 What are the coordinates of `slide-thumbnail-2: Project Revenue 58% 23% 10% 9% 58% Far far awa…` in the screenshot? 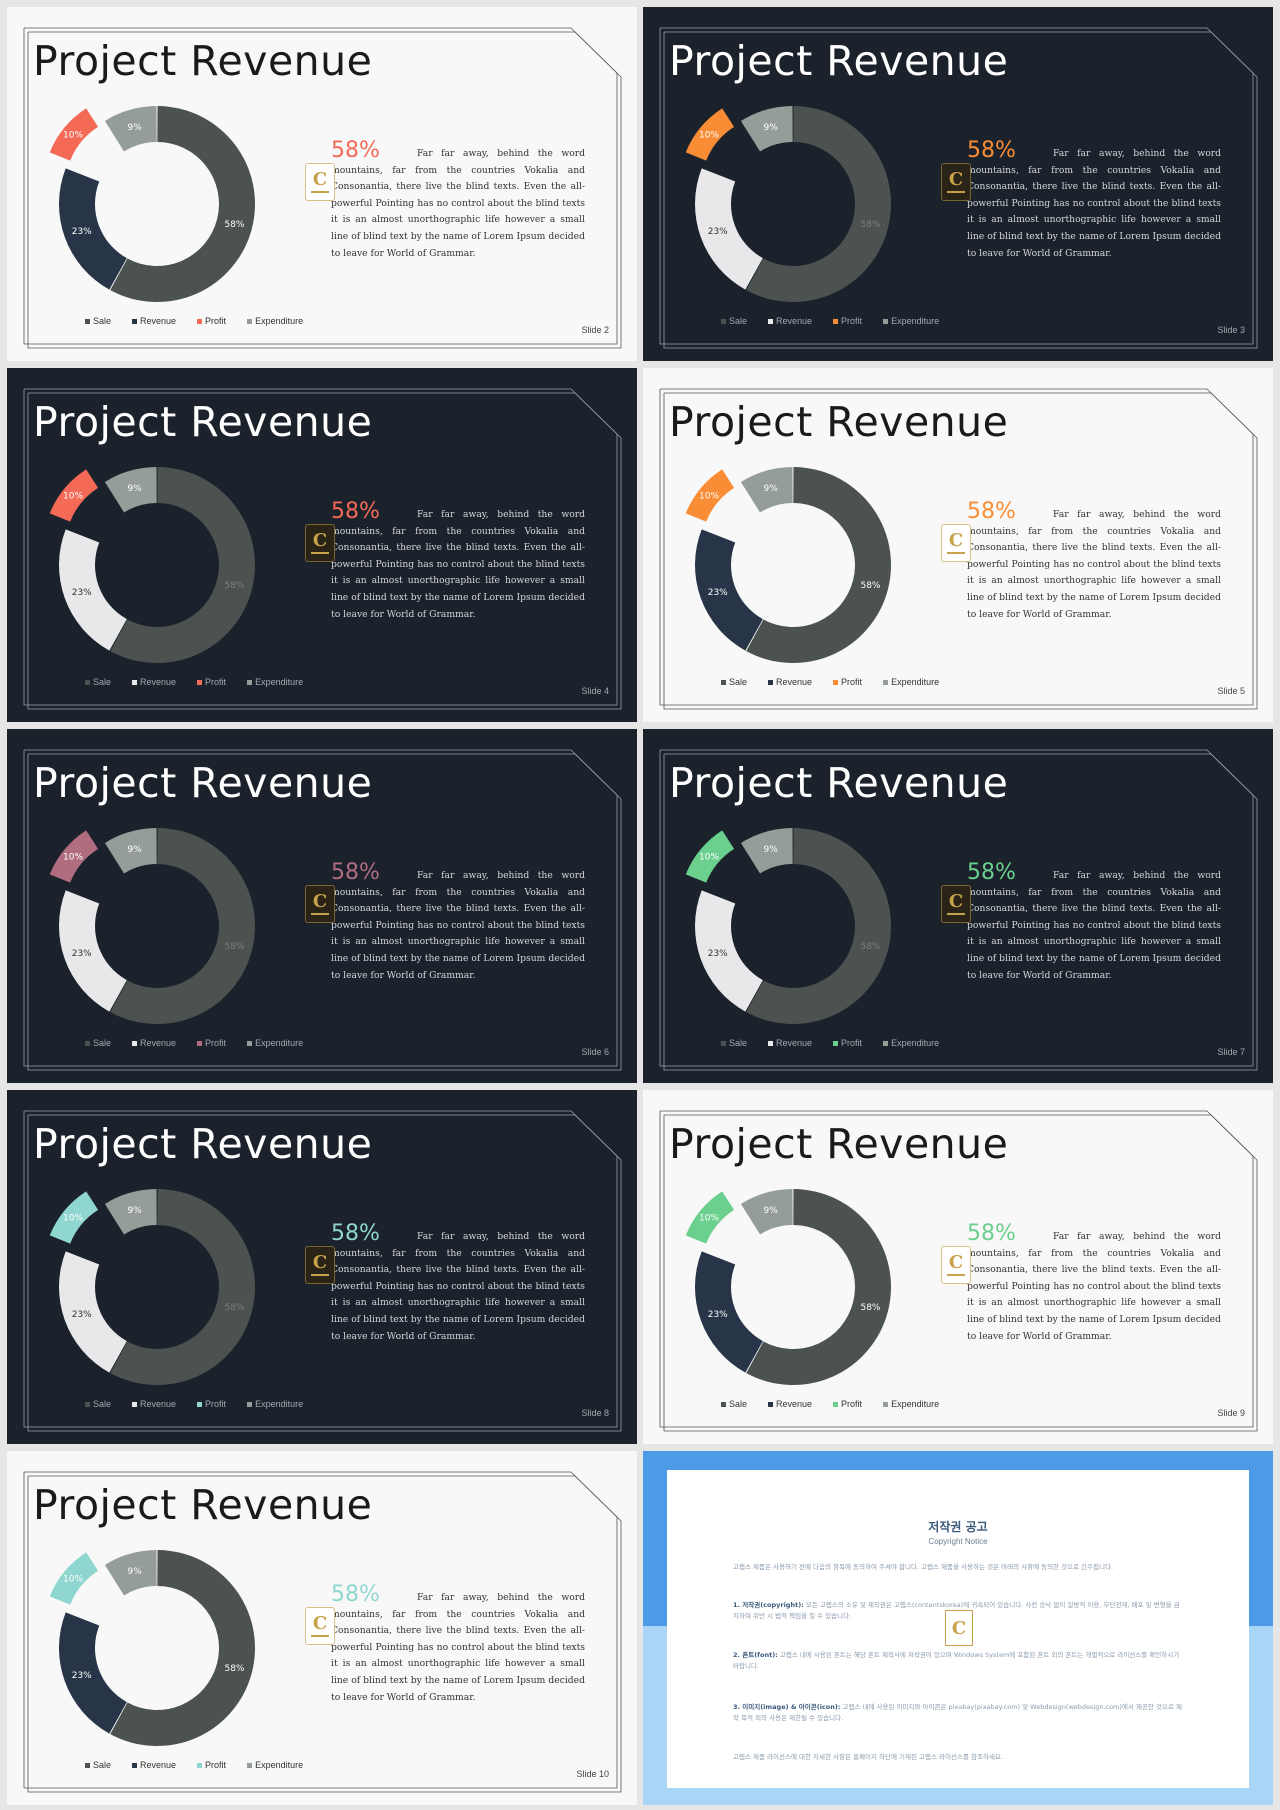 It's located at (322, 184).